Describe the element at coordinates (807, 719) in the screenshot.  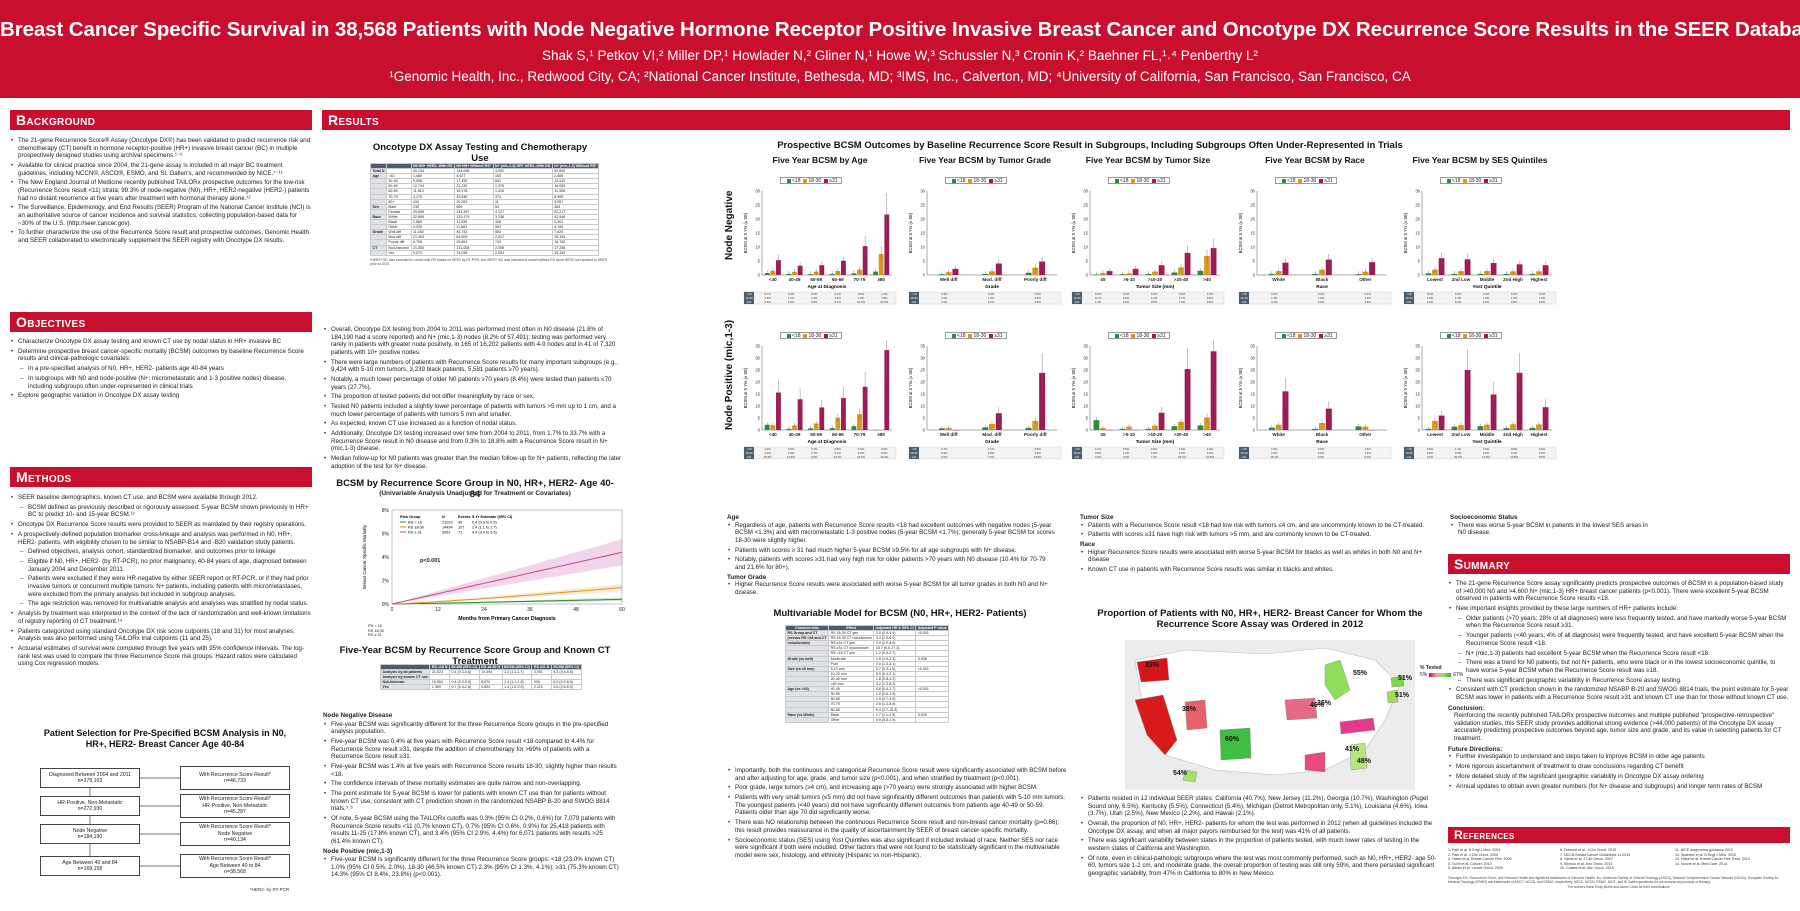
I see `table-cell` at that location.